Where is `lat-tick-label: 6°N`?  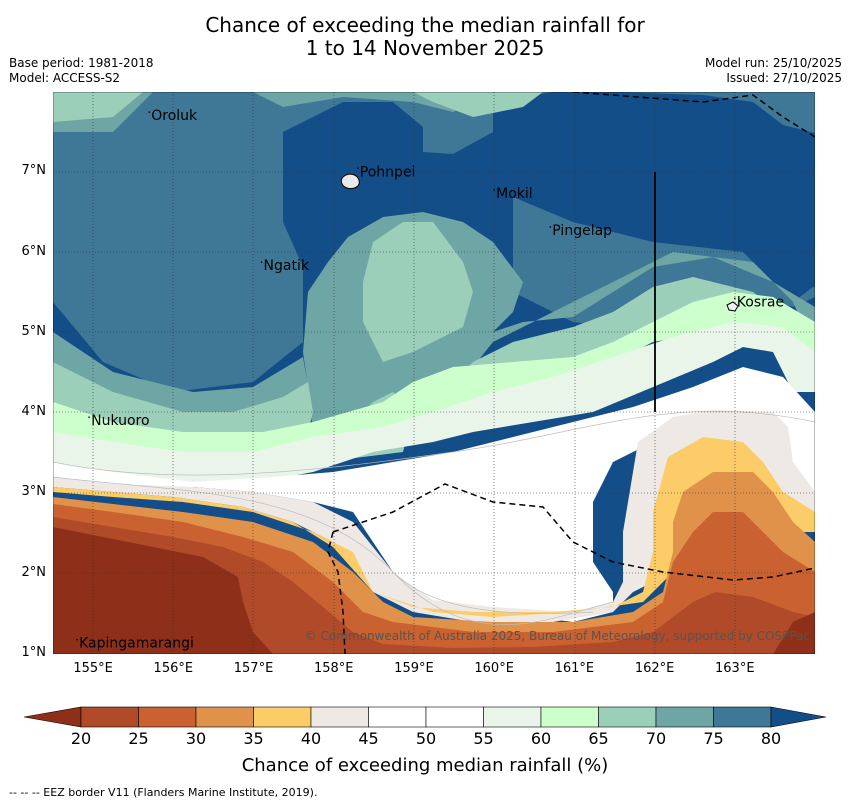
lat-tick-label: 6°N is located at coordinates (34, 251).